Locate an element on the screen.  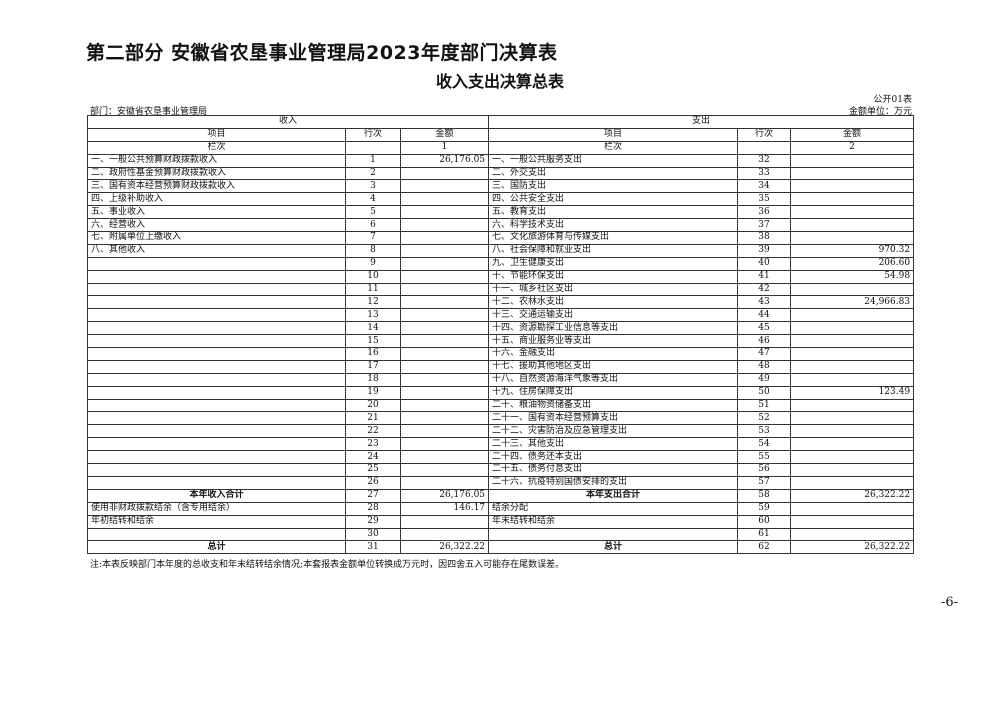
expense-row-no: 50 is located at coordinates (764, 392).